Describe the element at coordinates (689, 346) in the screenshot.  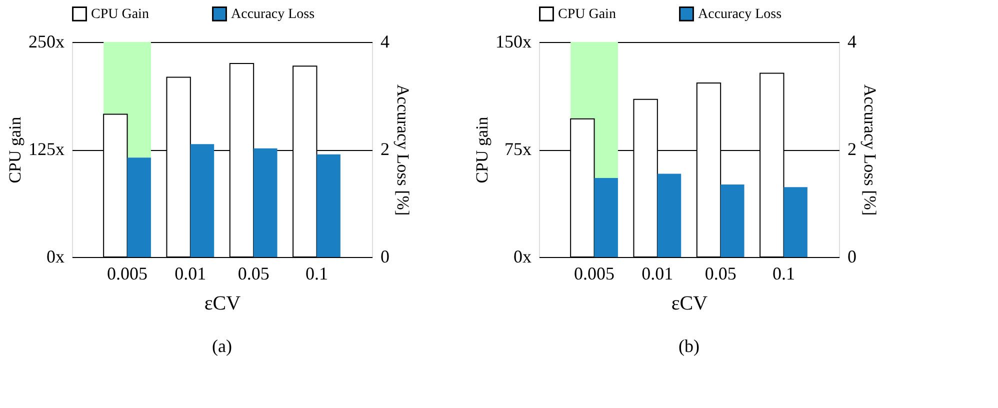
I see `text: (b)` at that location.